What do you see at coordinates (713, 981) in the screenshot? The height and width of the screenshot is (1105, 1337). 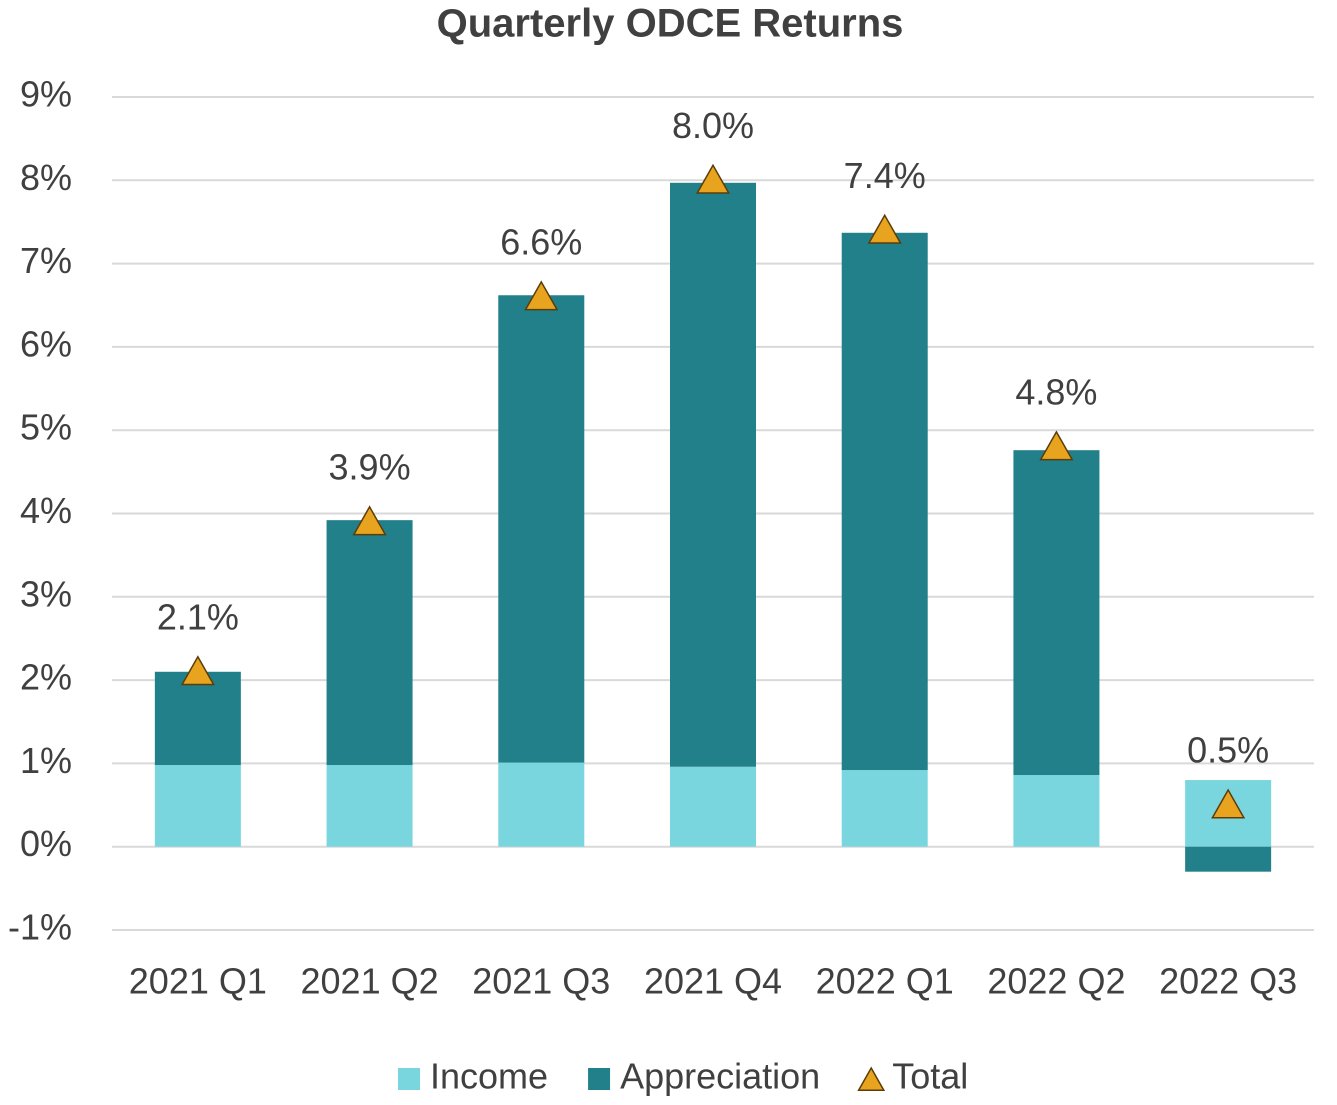 I see `x-tick-label: 2021 Q4` at bounding box center [713, 981].